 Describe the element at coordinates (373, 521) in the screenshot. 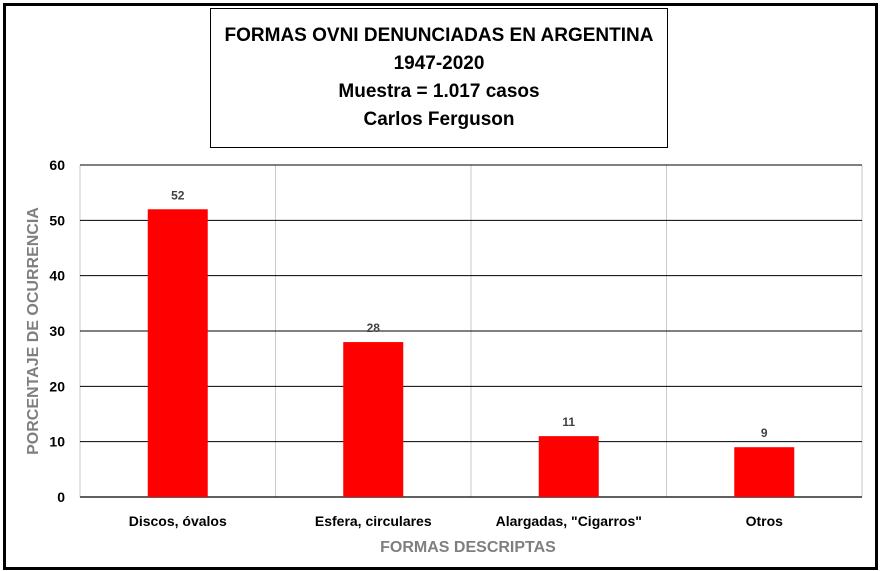

I see `x-tick-label: Esfera, circulares` at that location.